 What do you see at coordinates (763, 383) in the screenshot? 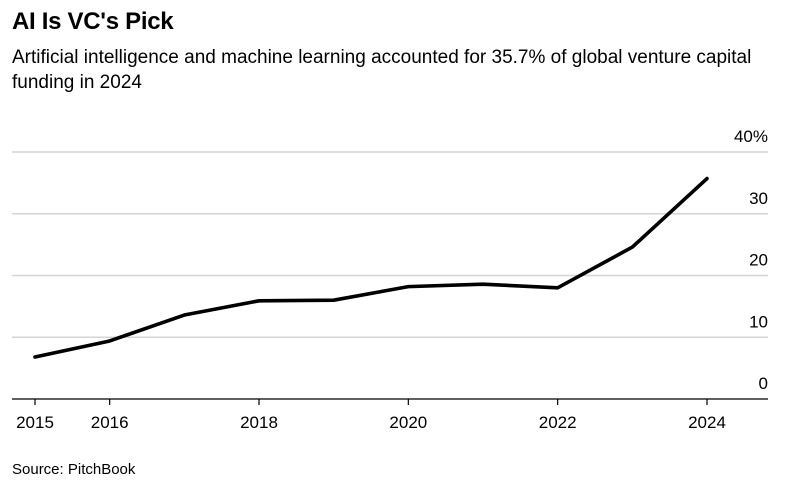
I see `y-tick-label: 0` at bounding box center [763, 383].